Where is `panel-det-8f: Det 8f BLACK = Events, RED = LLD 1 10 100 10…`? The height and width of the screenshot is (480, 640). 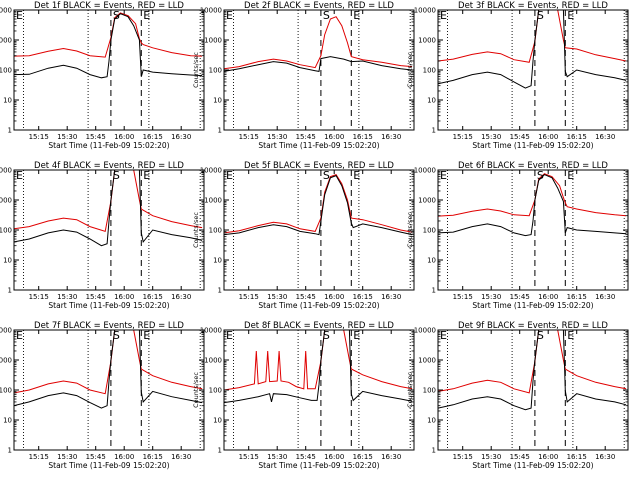 panel-det-8f: Det 8f BLACK = Events, RED = LLD 1 10 100 10… is located at coordinates (303, 395).